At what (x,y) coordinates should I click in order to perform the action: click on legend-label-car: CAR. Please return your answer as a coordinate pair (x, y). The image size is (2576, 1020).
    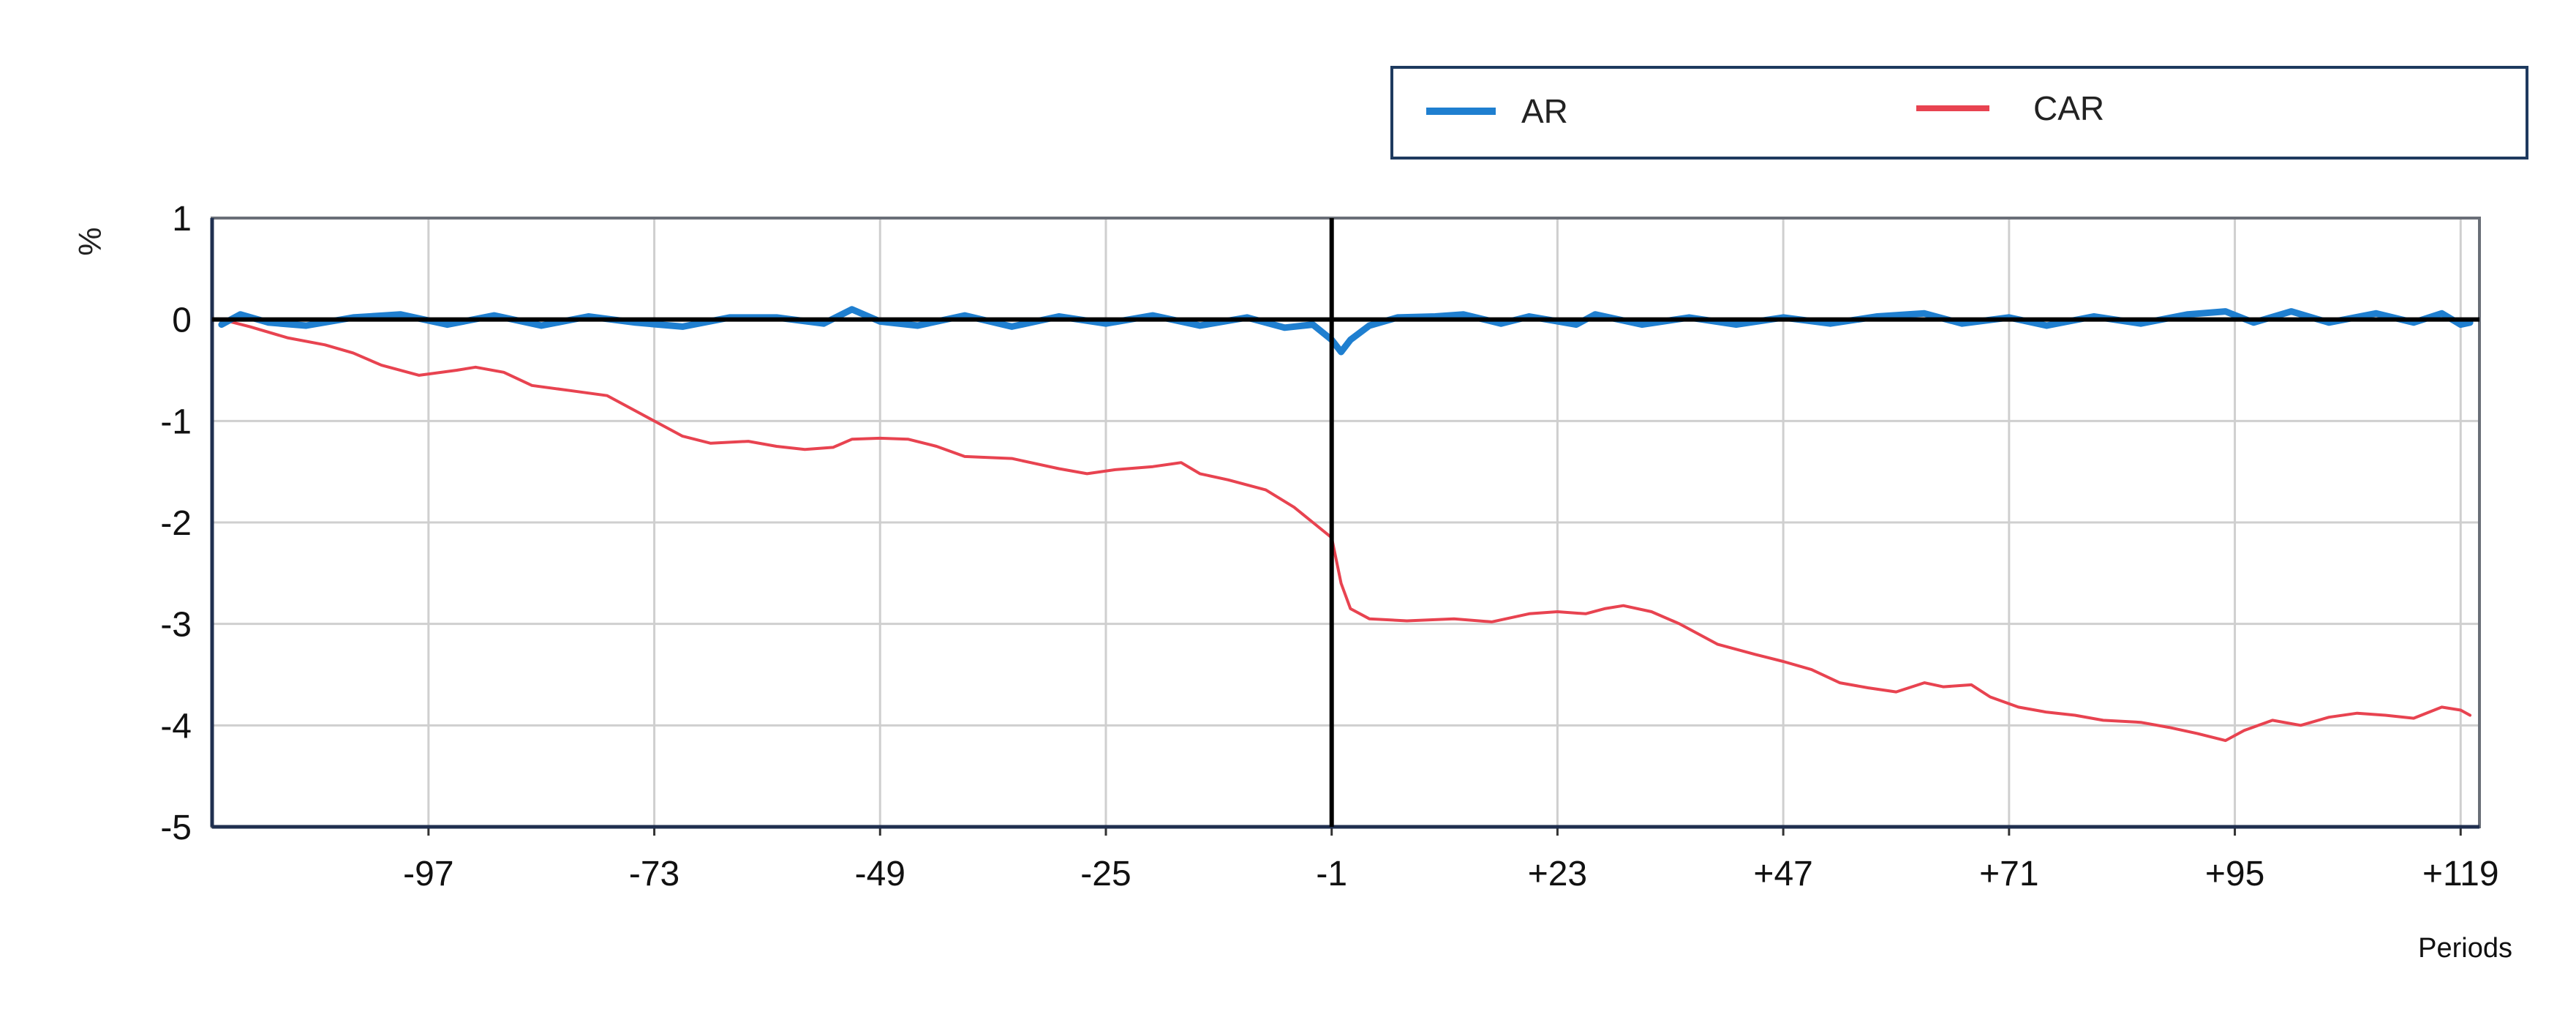
    Looking at the image, I should click on (2068, 108).